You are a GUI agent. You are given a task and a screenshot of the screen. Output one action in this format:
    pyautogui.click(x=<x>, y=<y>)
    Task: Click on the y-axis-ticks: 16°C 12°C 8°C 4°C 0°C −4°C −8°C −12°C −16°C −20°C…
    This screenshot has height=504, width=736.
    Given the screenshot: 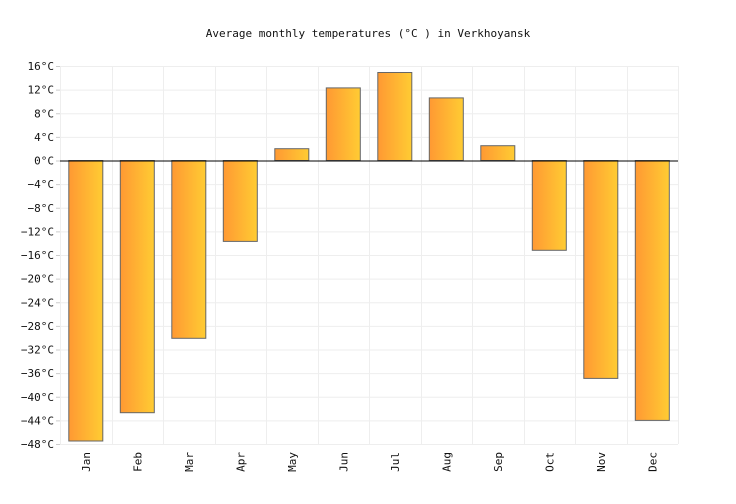 What is the action you would take?
    pyautogui.click(x=40, y=255)
    